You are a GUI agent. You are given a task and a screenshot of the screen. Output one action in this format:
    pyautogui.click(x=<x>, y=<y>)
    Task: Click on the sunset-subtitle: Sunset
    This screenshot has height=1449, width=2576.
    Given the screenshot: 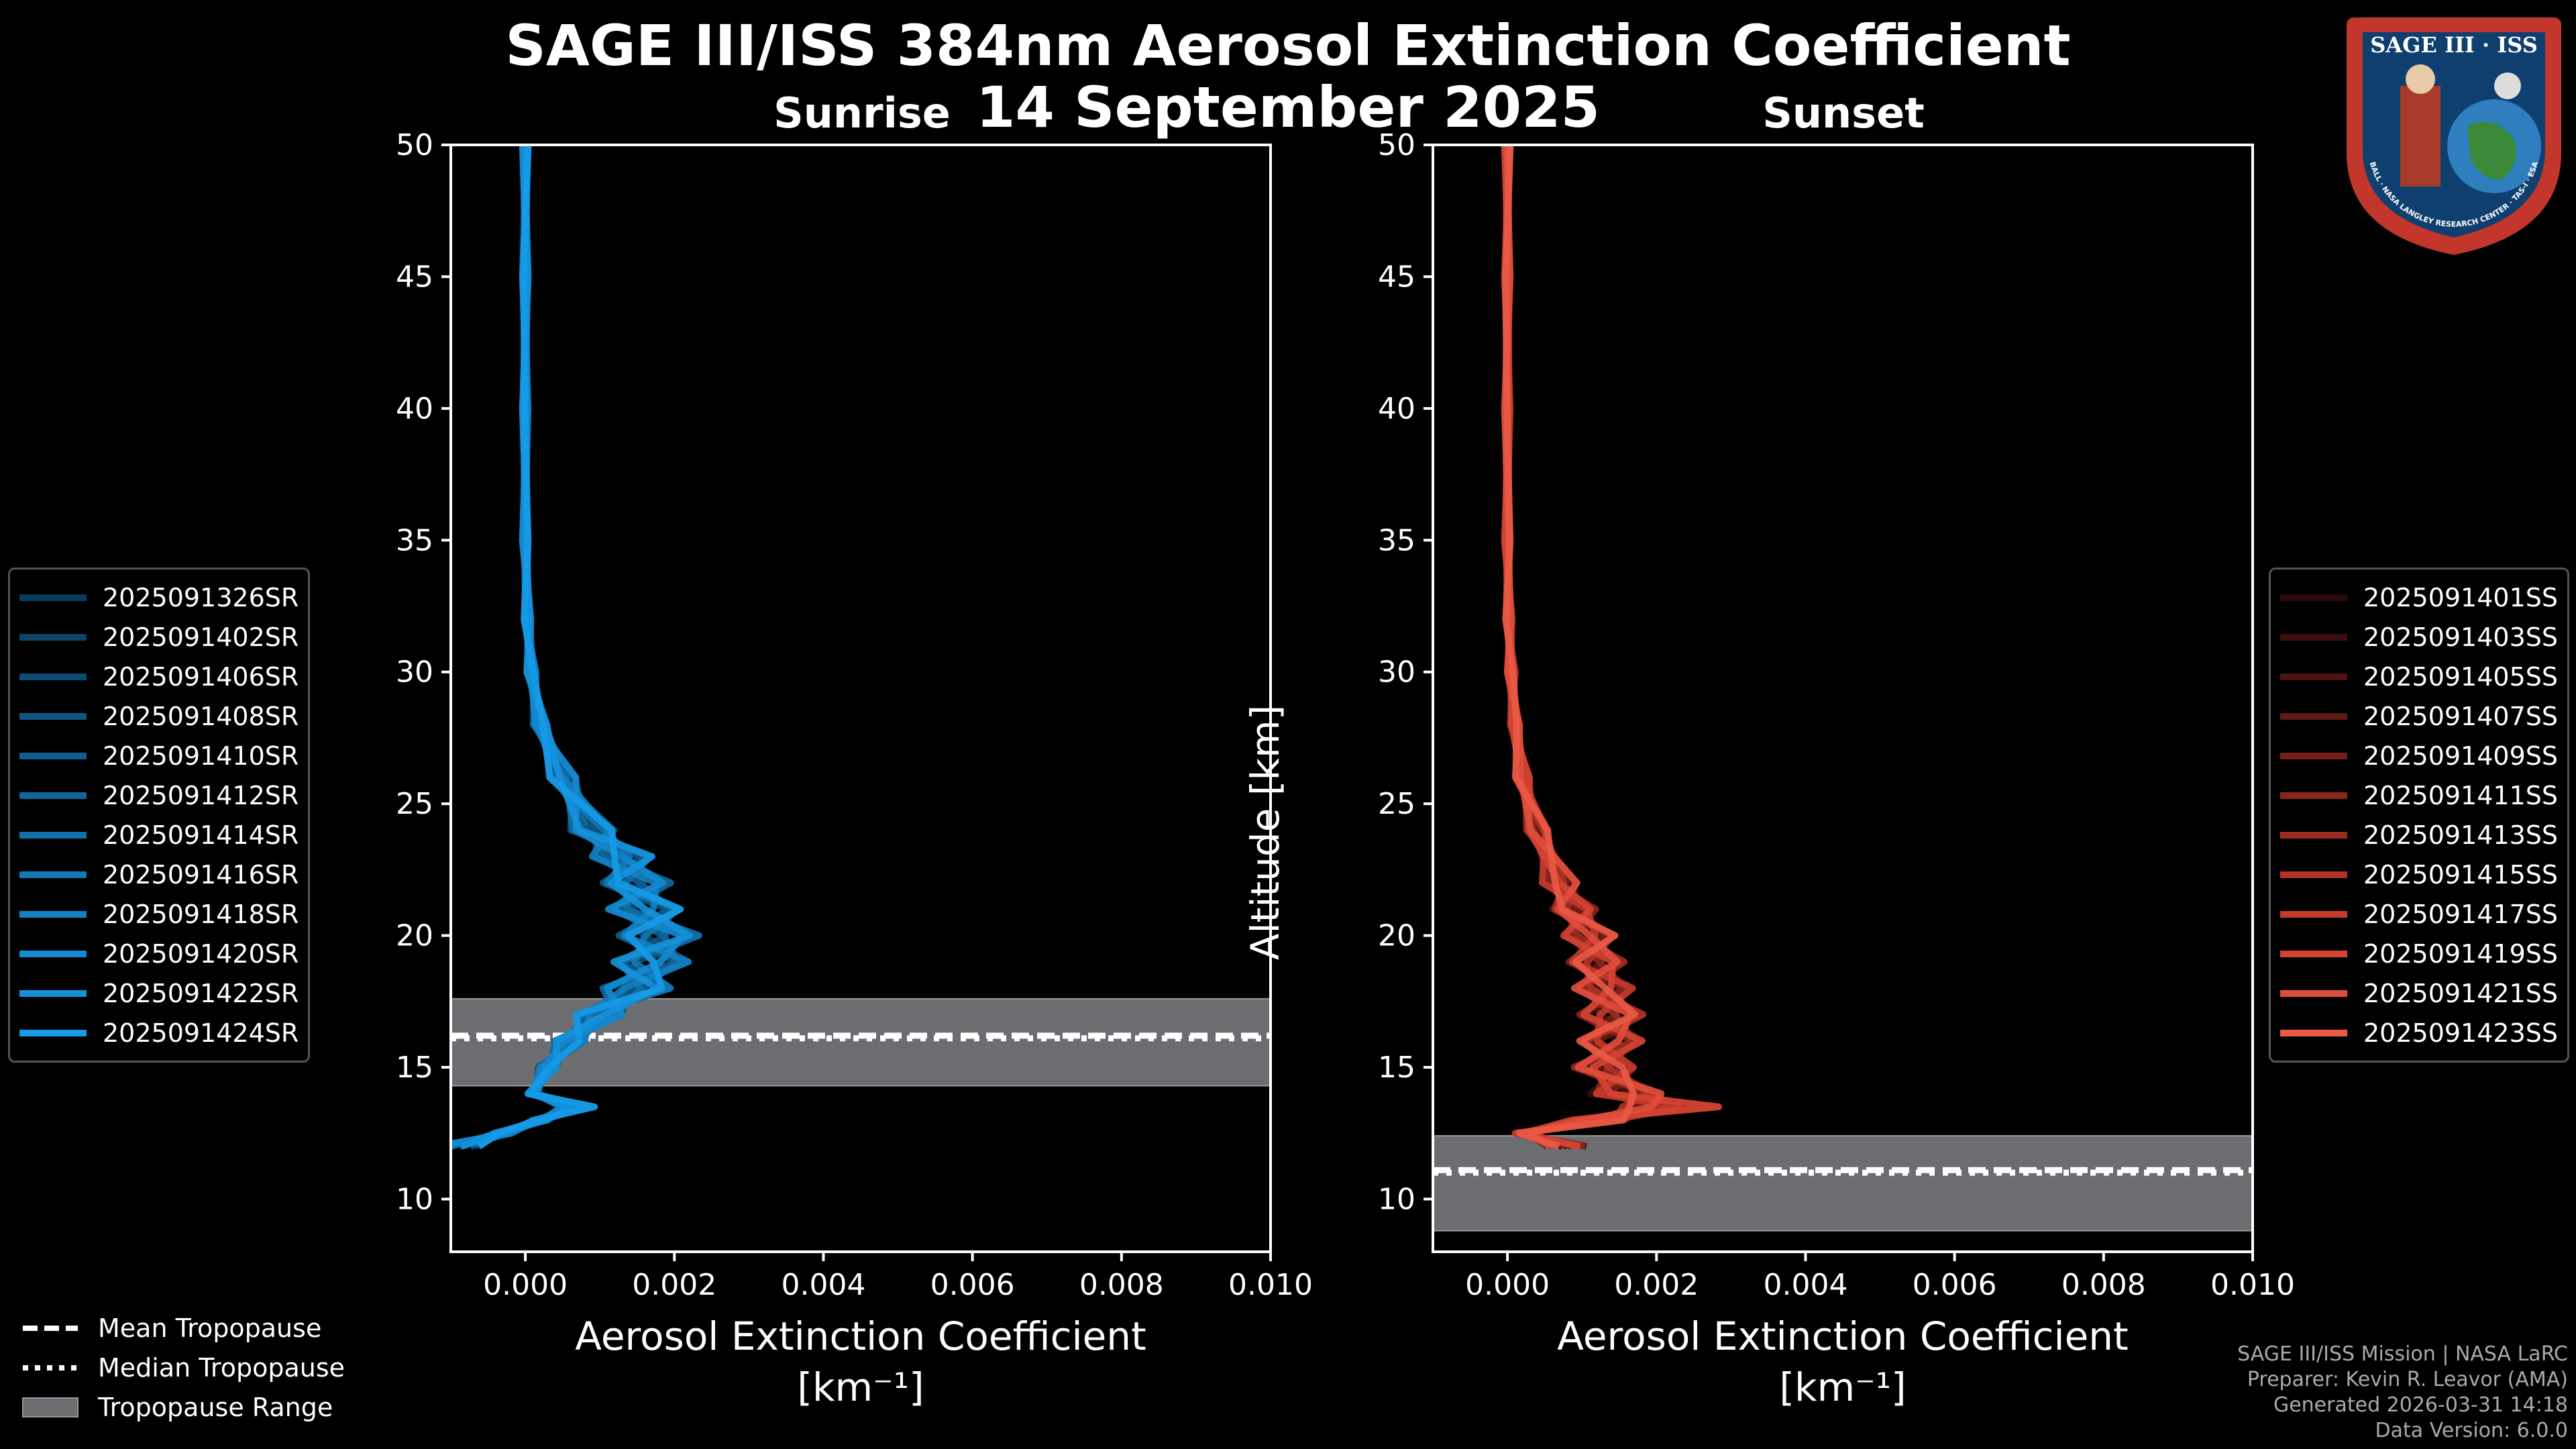 What is the action you would take?
    pyautogui.click(x=1843, y=113)
    